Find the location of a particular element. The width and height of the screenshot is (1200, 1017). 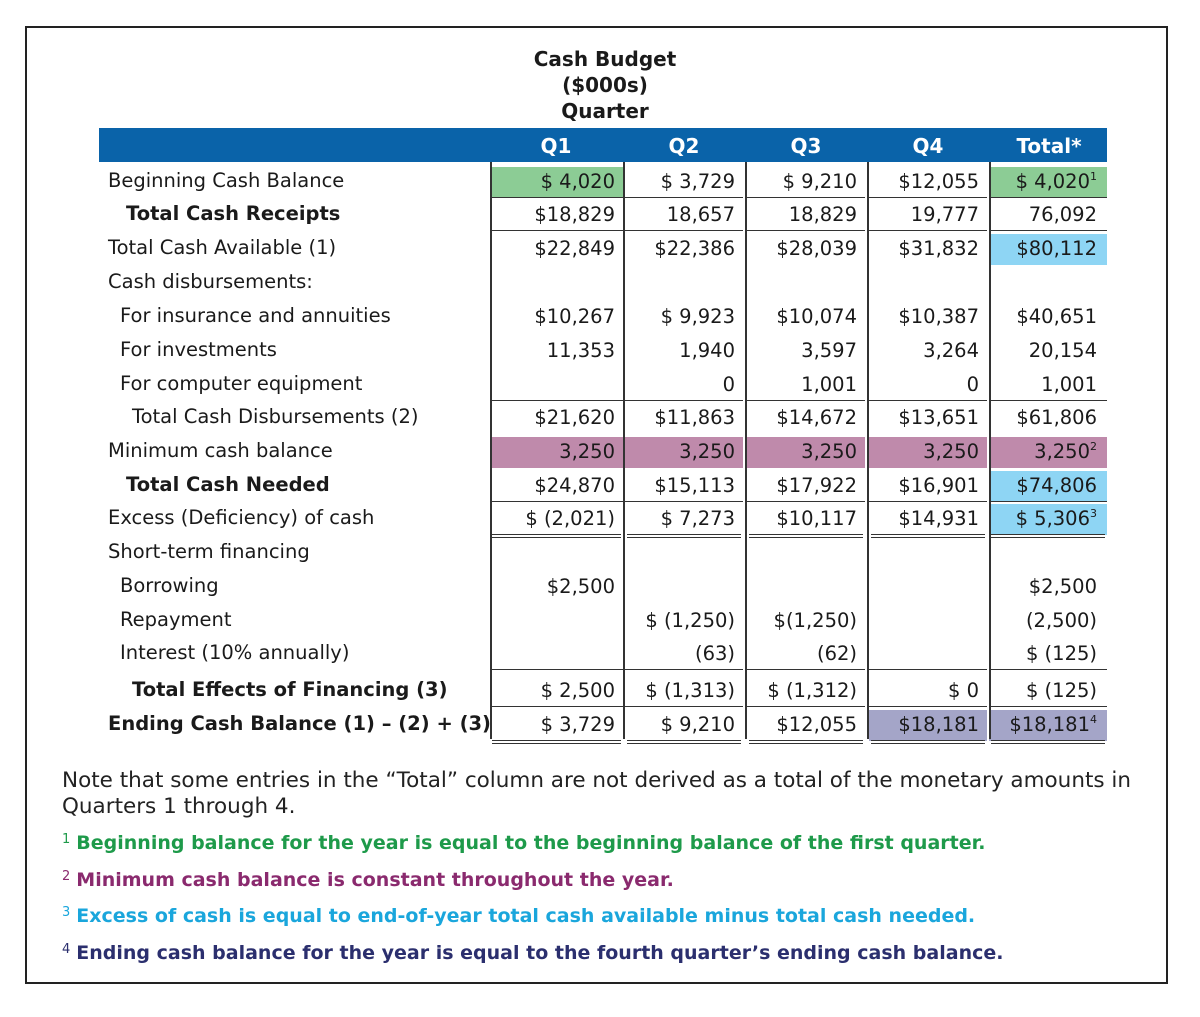

table-cell: (2,500) is located at coordinates (1048, 621).